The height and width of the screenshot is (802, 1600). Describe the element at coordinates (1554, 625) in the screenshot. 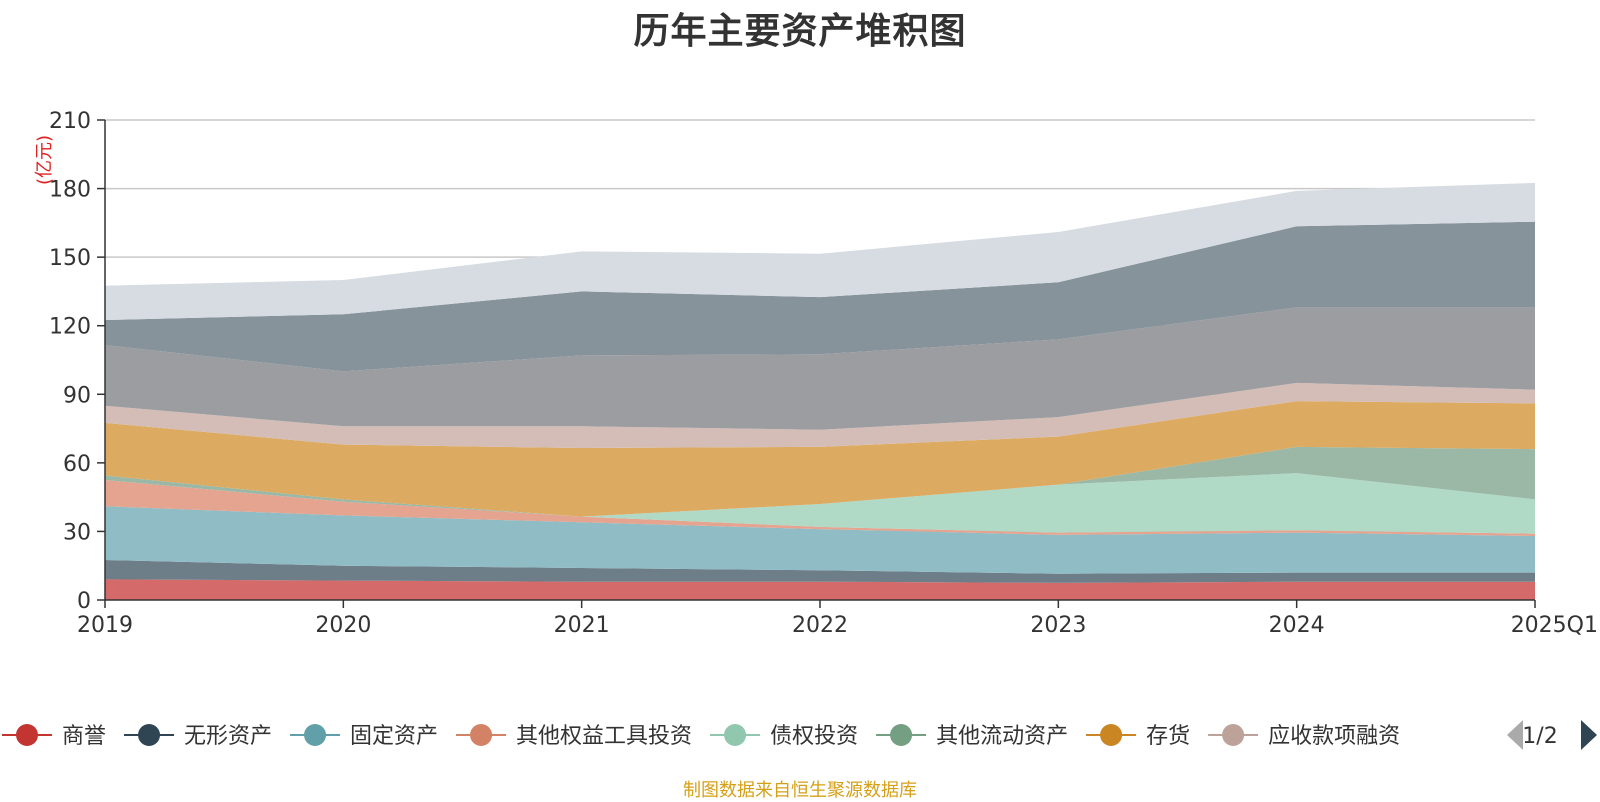

I see `x-tick-label: 2025Q1` at that location.